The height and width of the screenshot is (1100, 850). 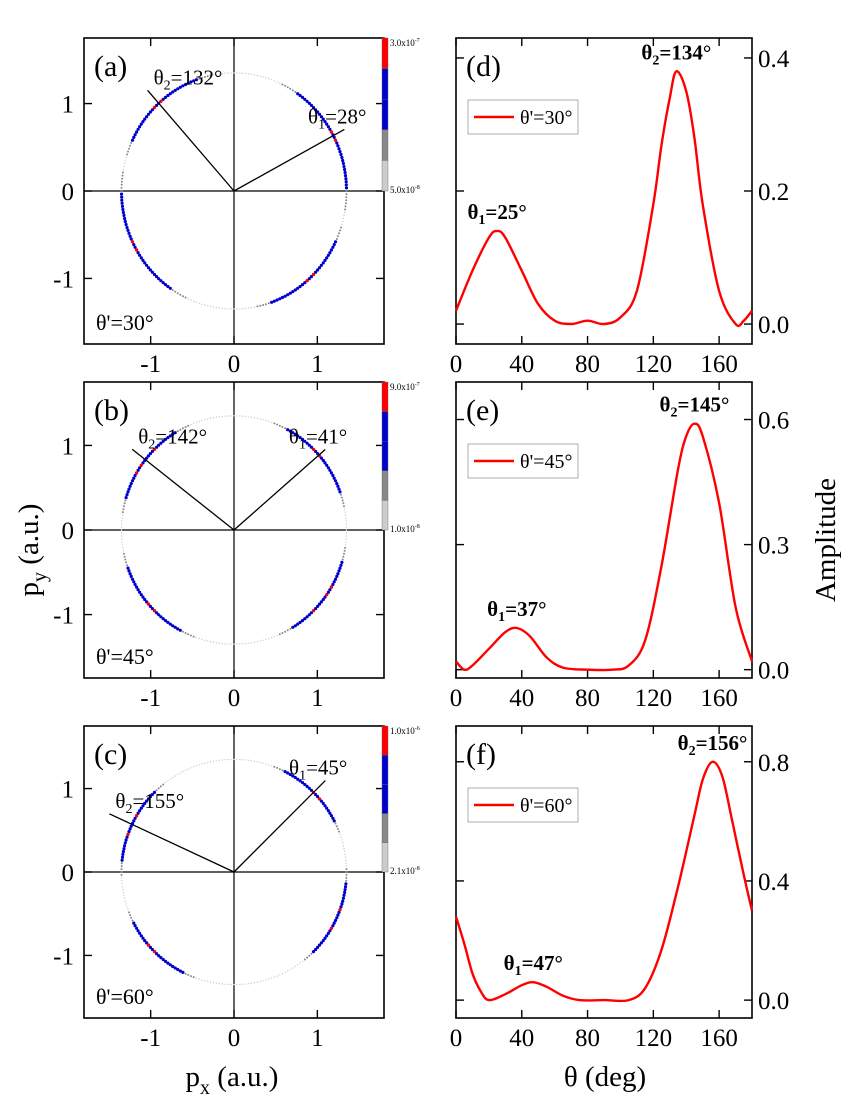 I want to click on colorbar: 9.0x10-7 1.0x10-8, so click(x=400, y=457).